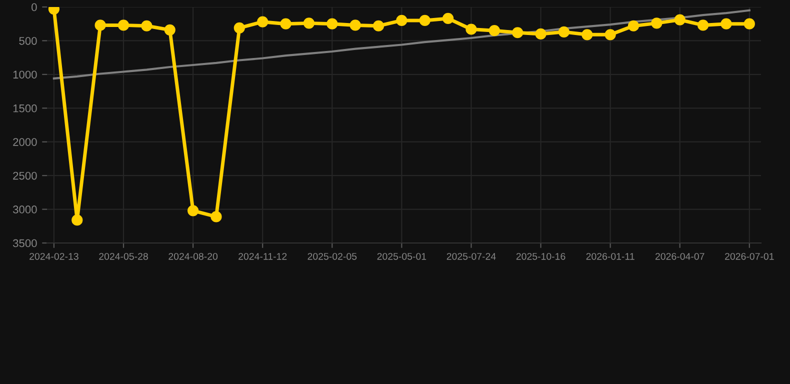 Image resolution: width=790 pixels, height=384 pixels. What do you see at coordinates (25, 74) in the screenshot?
I see `y-tick-label: 1000` at bounding box center [25, 74].